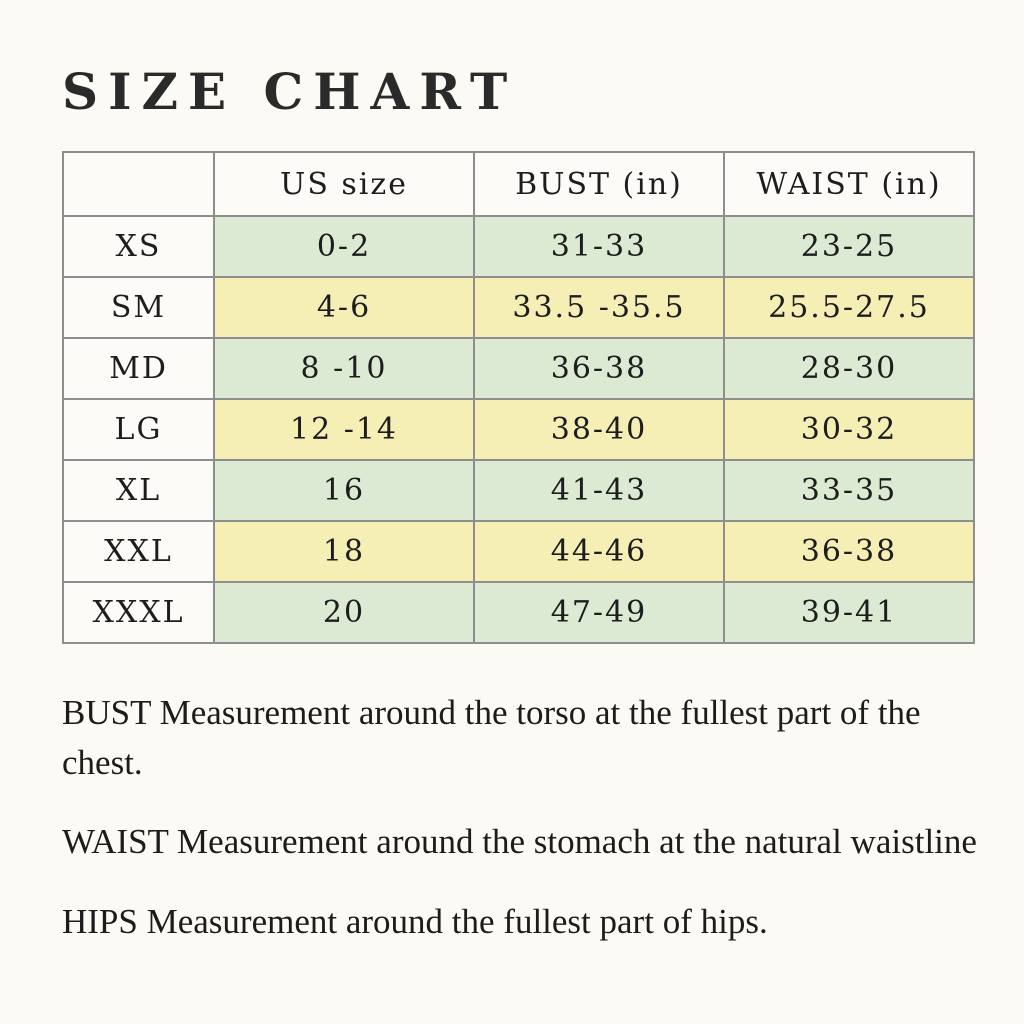  I want to click on table-row: XS 0-2 31-33 23-25, so click(518, 246).